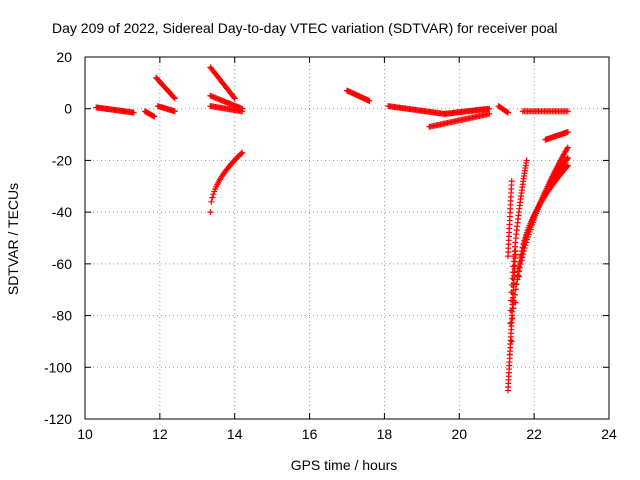  I want to click on x-tick-label: 18, so click(385, 434).